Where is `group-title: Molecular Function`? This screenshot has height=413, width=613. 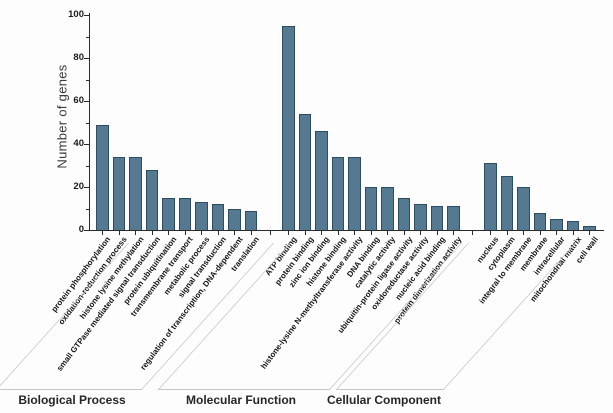 group-title: Molecular Function is located at coordinates (241, 400).